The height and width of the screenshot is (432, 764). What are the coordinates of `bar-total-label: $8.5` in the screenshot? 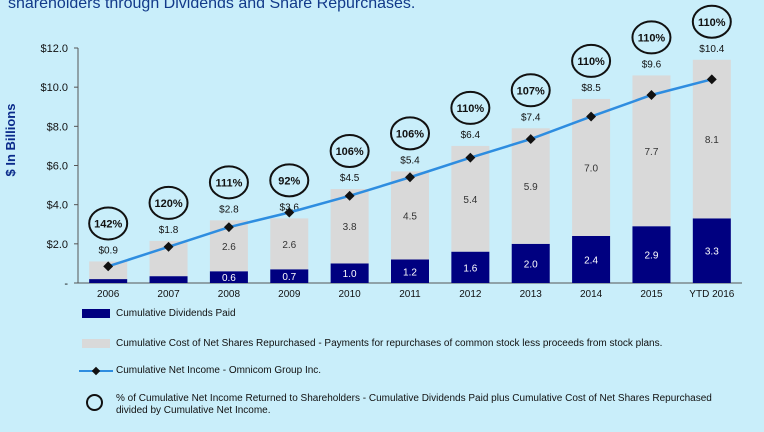 It's located at (591, 88).